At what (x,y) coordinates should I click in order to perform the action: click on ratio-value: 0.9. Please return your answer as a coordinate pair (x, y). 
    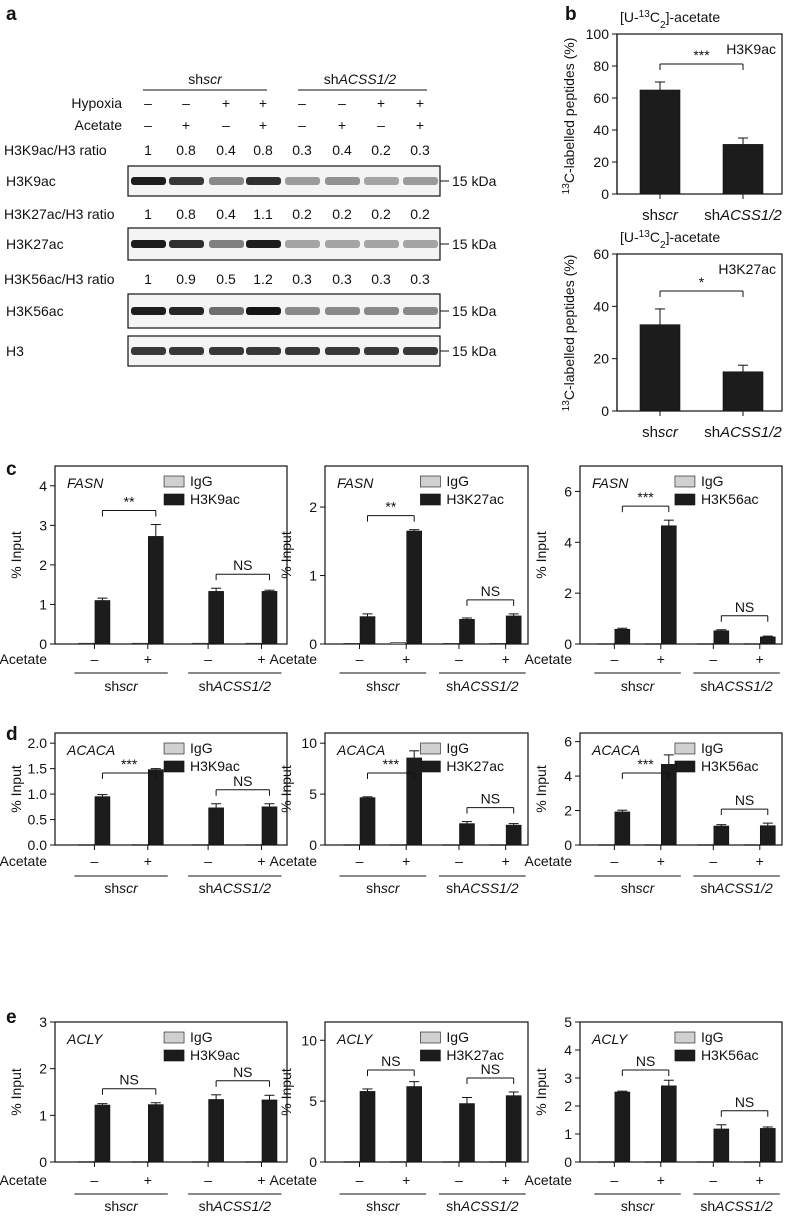
    Looking at the image, I should click on (186, 279).